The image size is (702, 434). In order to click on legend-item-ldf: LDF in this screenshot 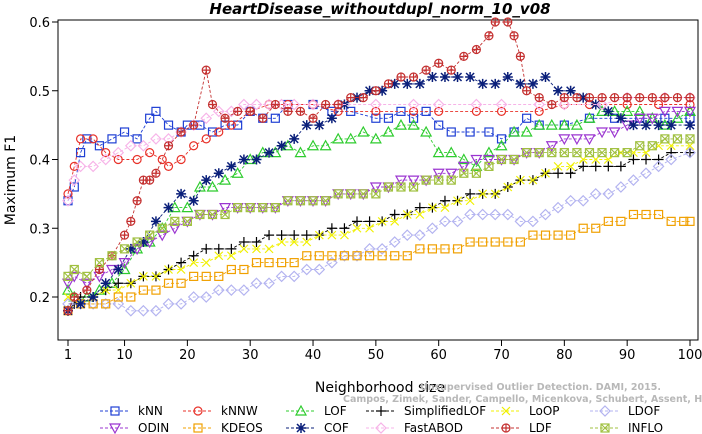, I will do `click(521, 427)`.